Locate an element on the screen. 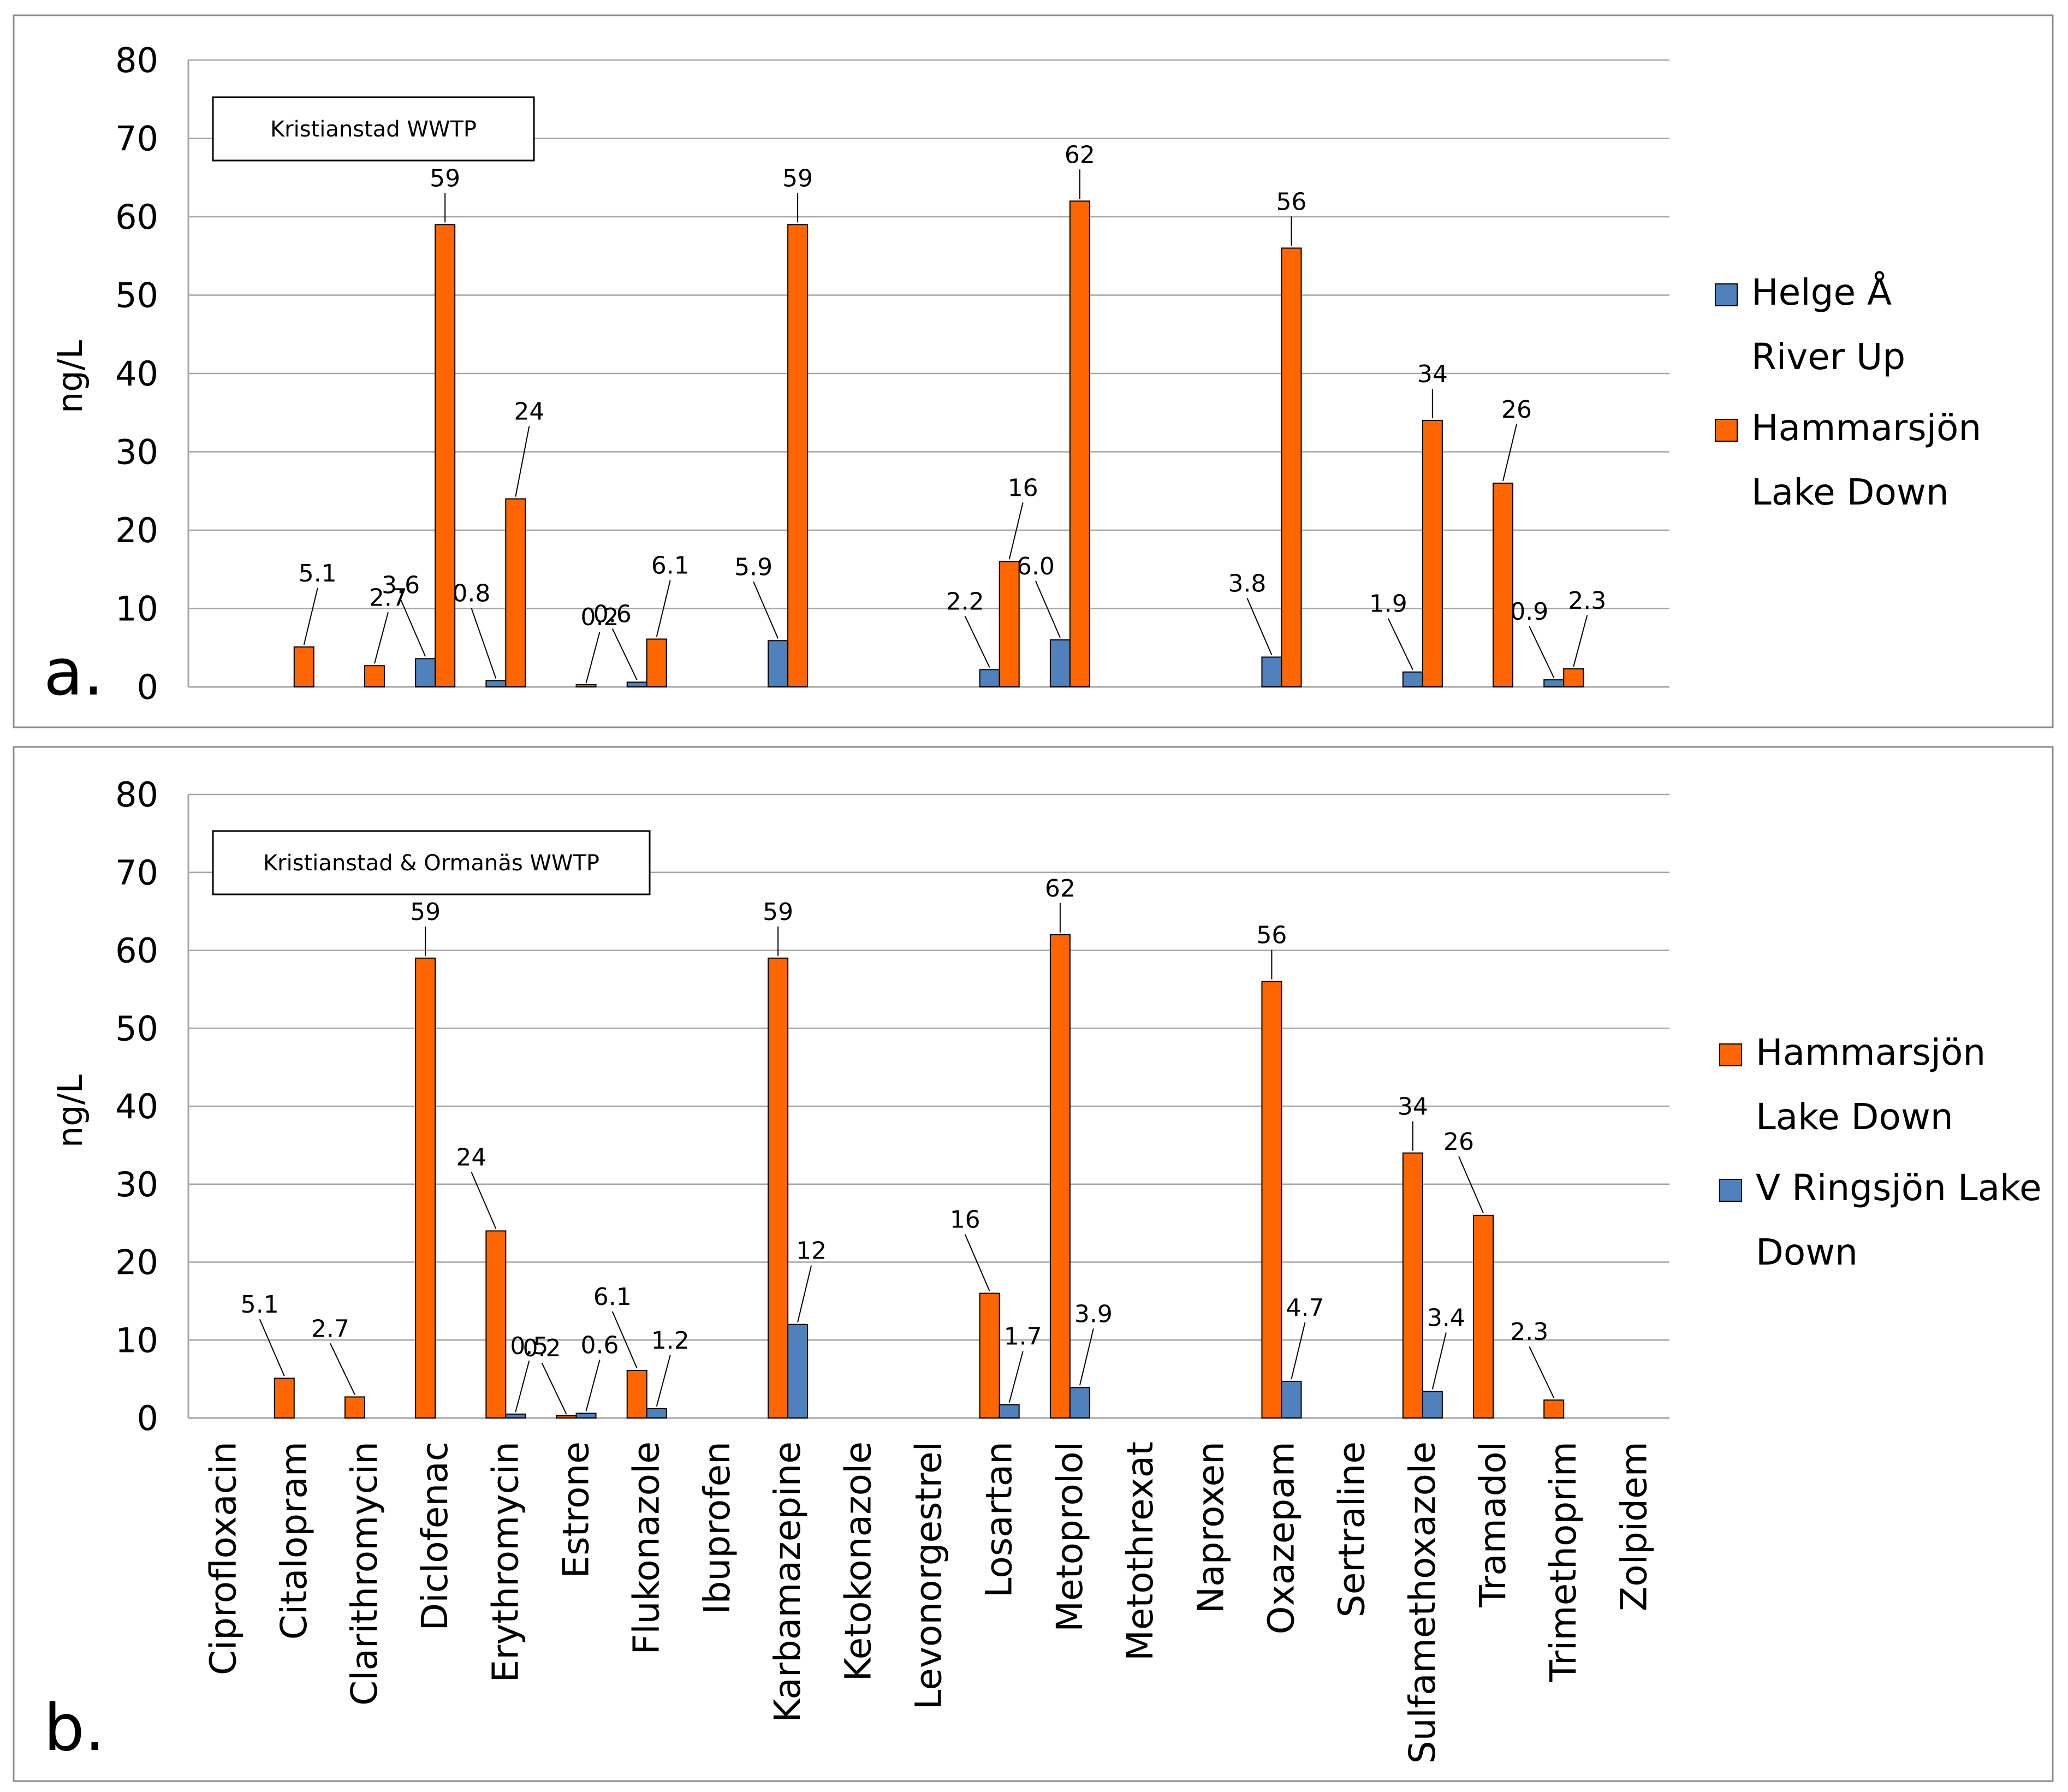  panel-a-legend-text-hammarsj-n-lake-down: Hammarsjön is located at coordinates (1866, 428).